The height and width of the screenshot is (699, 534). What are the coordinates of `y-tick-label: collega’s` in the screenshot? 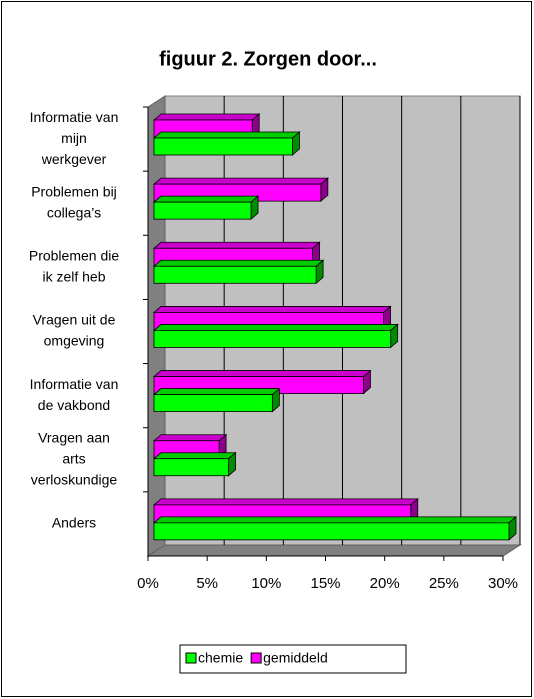 It's located at (74, 212).